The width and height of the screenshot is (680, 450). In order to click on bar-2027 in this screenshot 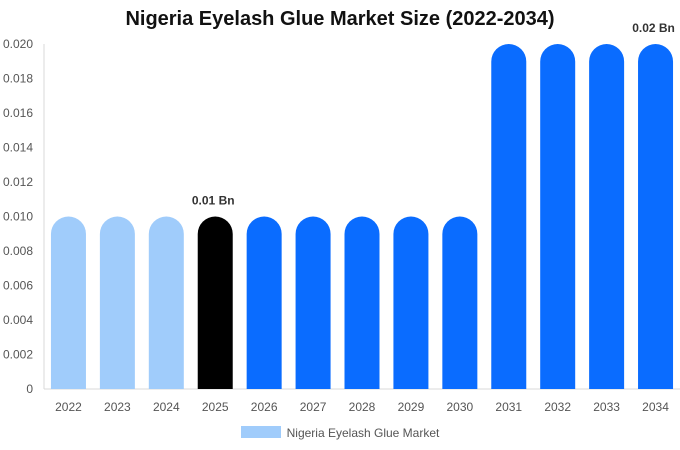, I will do `click(313, 302)`.